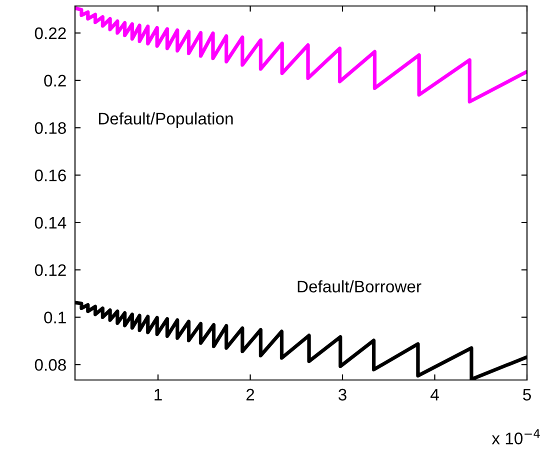 The height and width of the screenshot is (453, 553). Describe the element at coordinates (360, 286) in the screenshot. I see `text: Default/Borrower` at that location.